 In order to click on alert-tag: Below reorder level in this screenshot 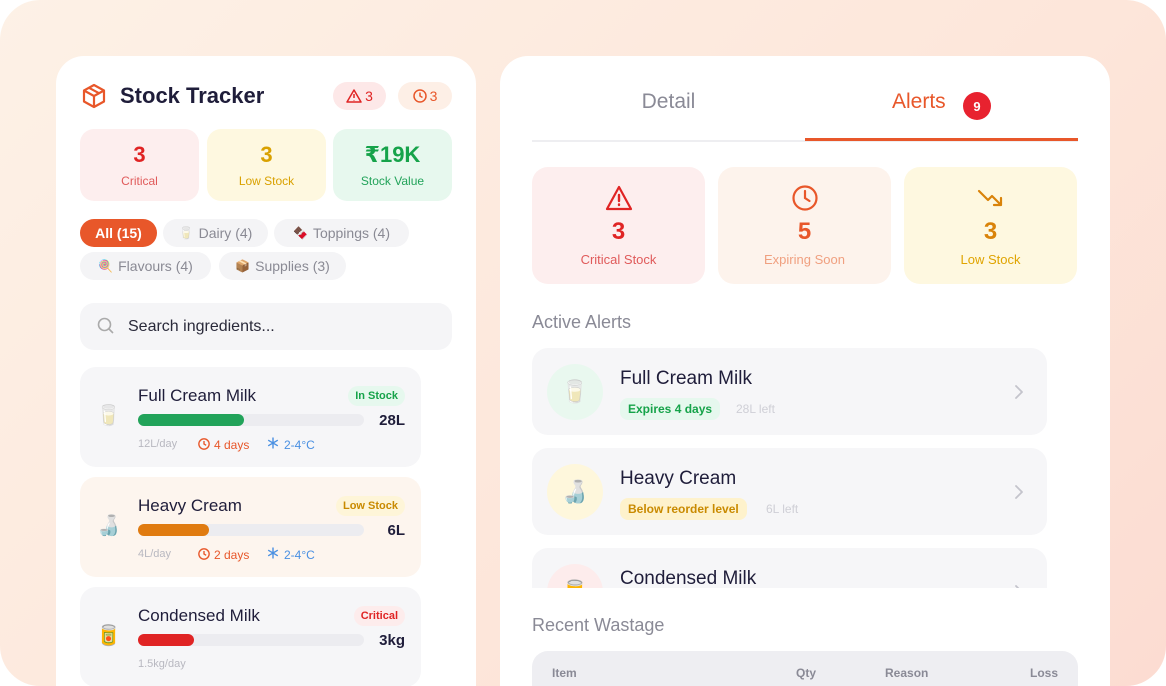, I will do `click(683, 509)`.